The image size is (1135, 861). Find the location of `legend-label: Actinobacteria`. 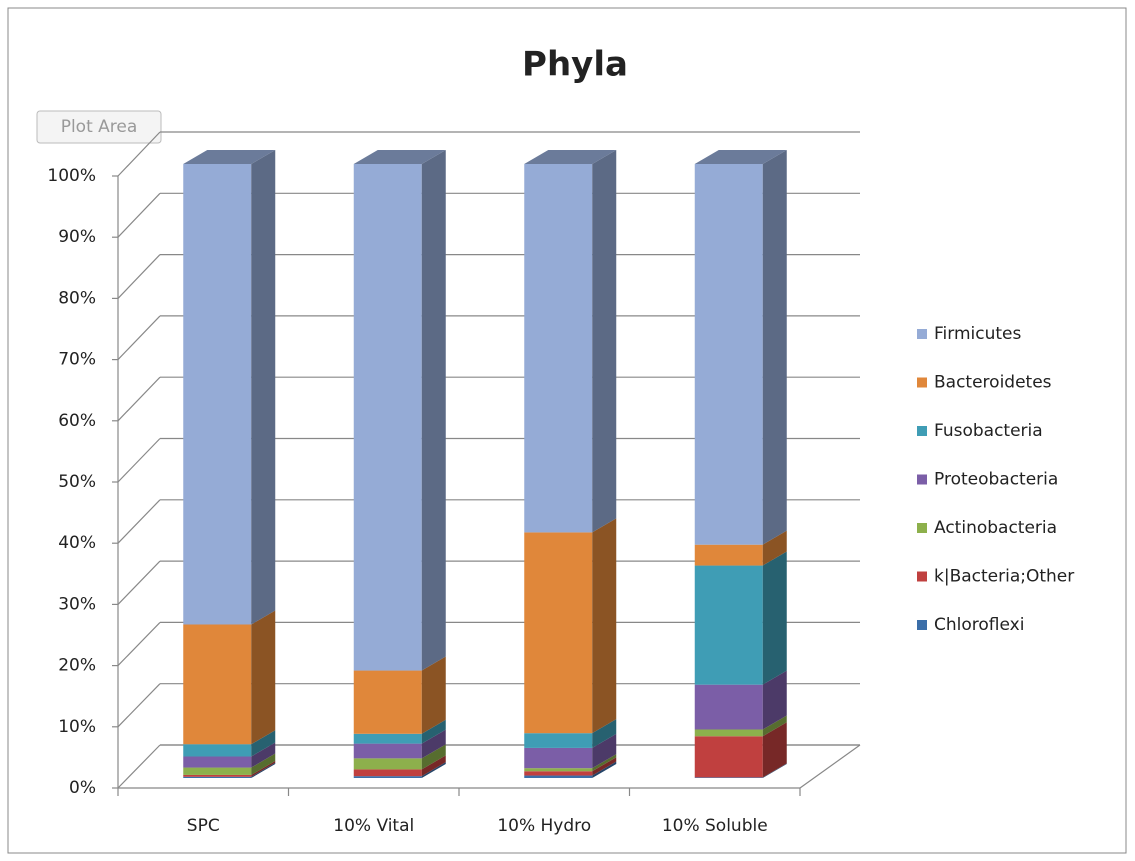

legend-label: Actinobacteria is located at coordinates (995, 528).